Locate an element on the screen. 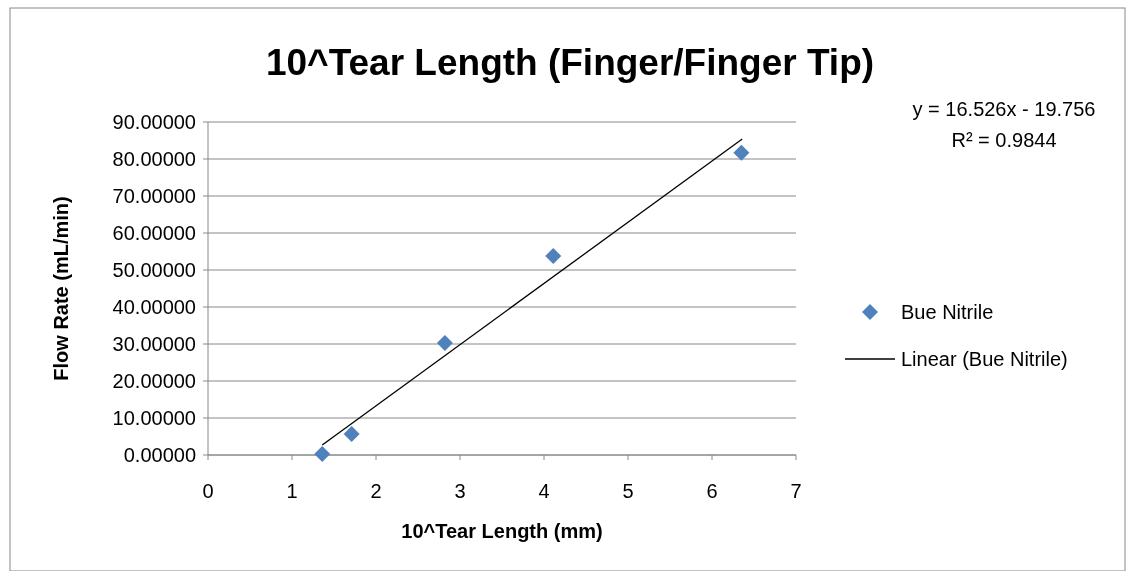 The image size is (1127, 571). chart-title: 10^Tear Length (Finger/Finger Tip) is located at coordinates (570, 62).